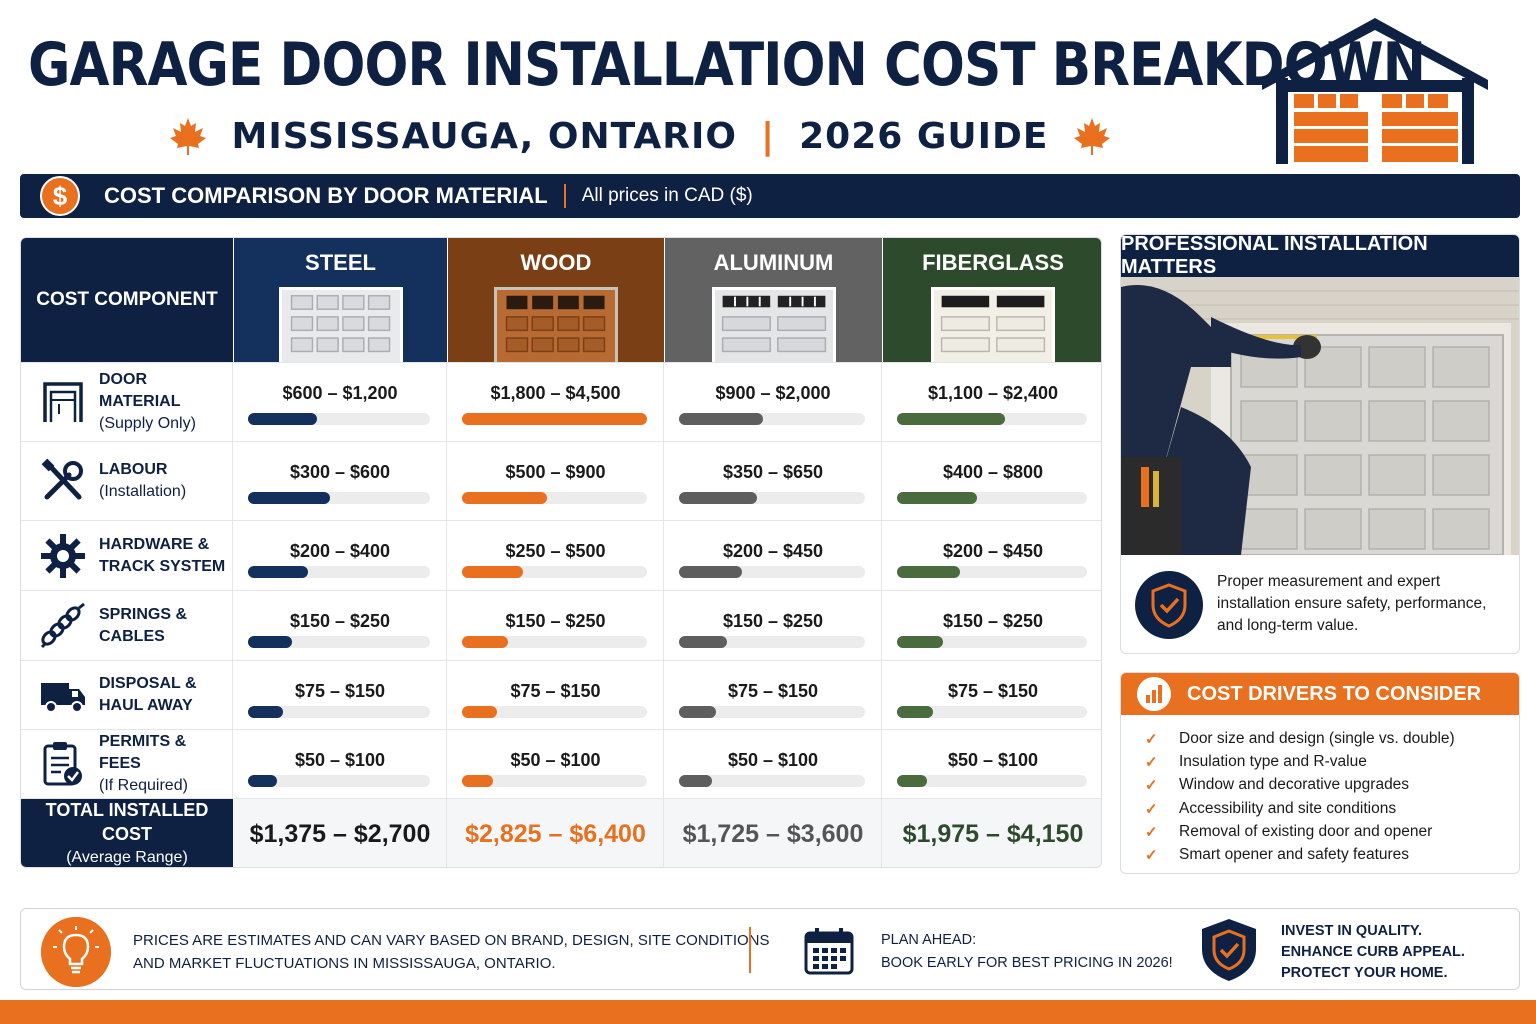 This screenshot has height=1024, width=1536. Describe the element at coordinates (773, 695) in the screenshot. I see `price-cell-aluminum: $75 – $150` at that location.